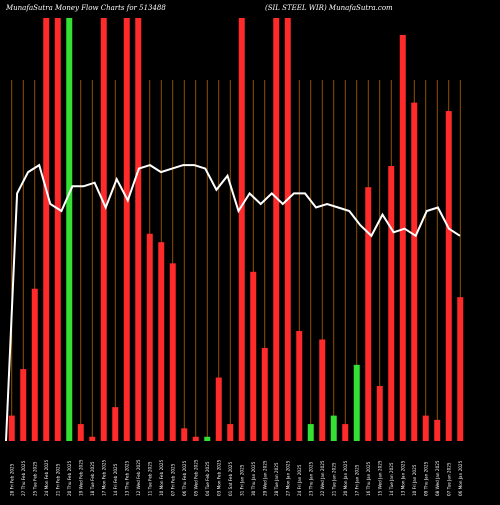 This screenshot has width=500, height=505. Describe the element at coordinates (161, 477) in the screenshot. I see `x-tick-label: 10 Mon Feb 2025` at that location.